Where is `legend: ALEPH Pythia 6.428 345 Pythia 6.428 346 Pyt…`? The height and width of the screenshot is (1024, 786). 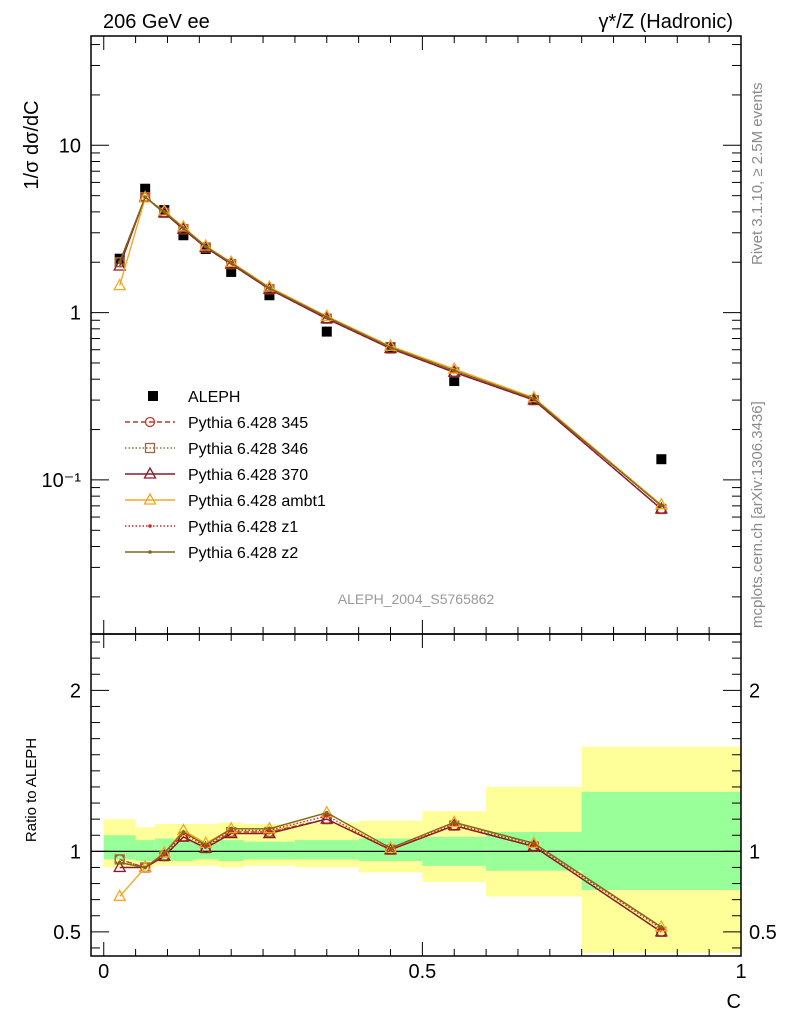
legend: ALEPH Pythia 6.428 345 Pythia 6.428 346 Pyt… is located at coordinates (225, 475).